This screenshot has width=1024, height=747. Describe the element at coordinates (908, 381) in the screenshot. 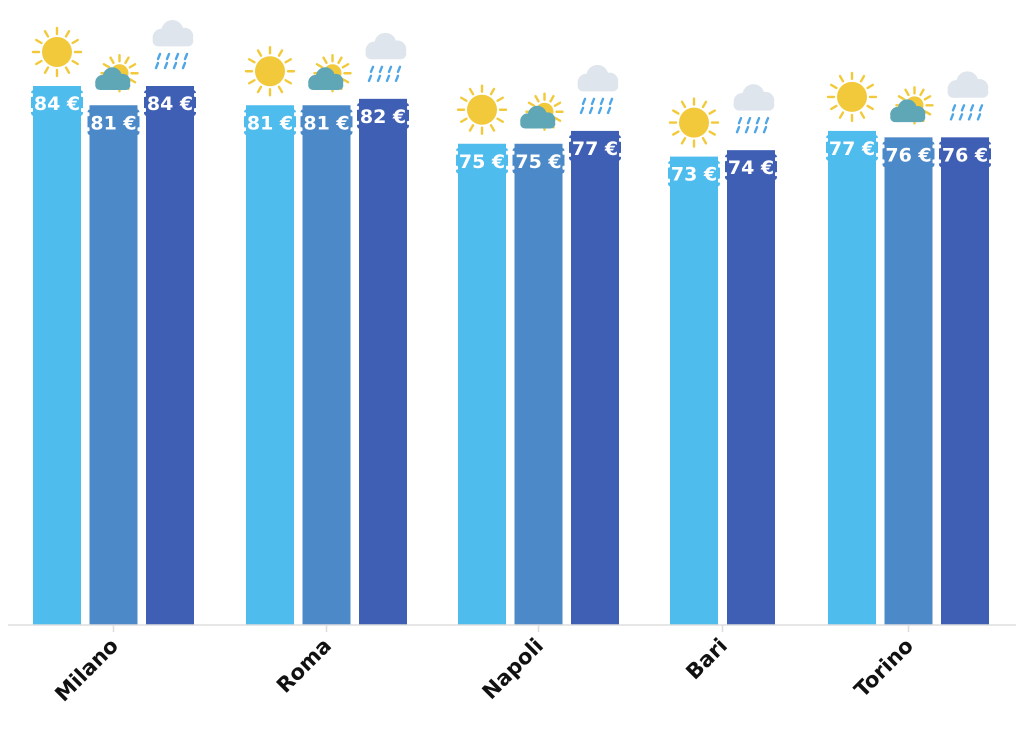

I see `bar-torino-partly-cloudy` at that location.